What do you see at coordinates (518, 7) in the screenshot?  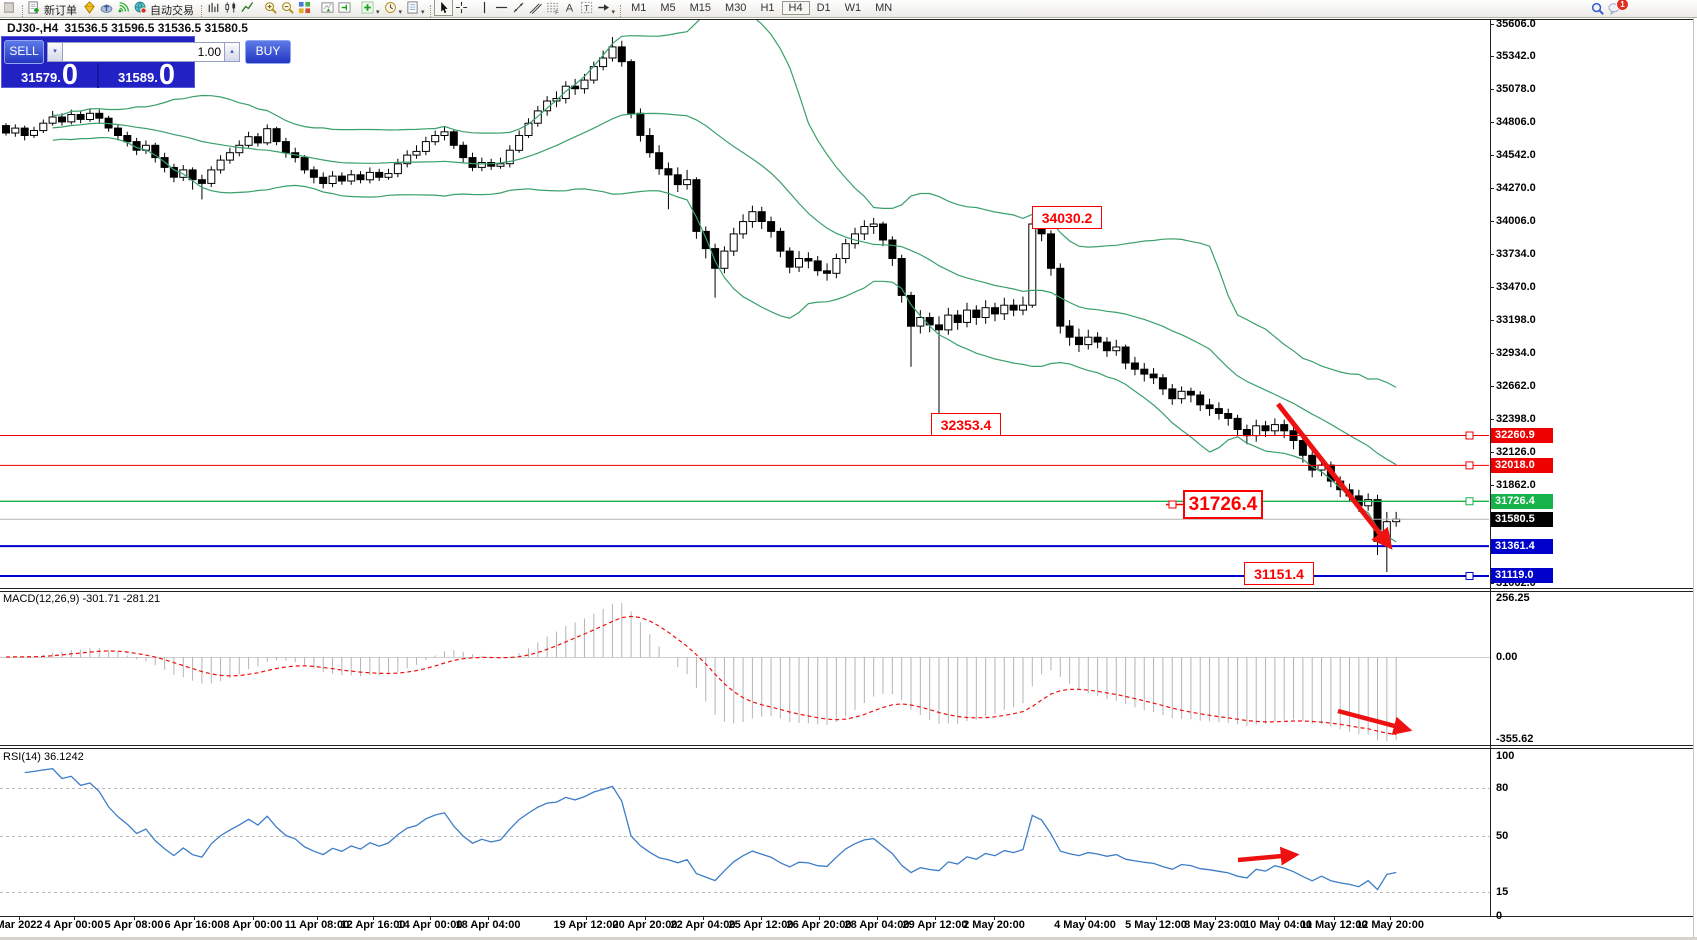 I see `trendline-icon` at bounding box center [518, 7].